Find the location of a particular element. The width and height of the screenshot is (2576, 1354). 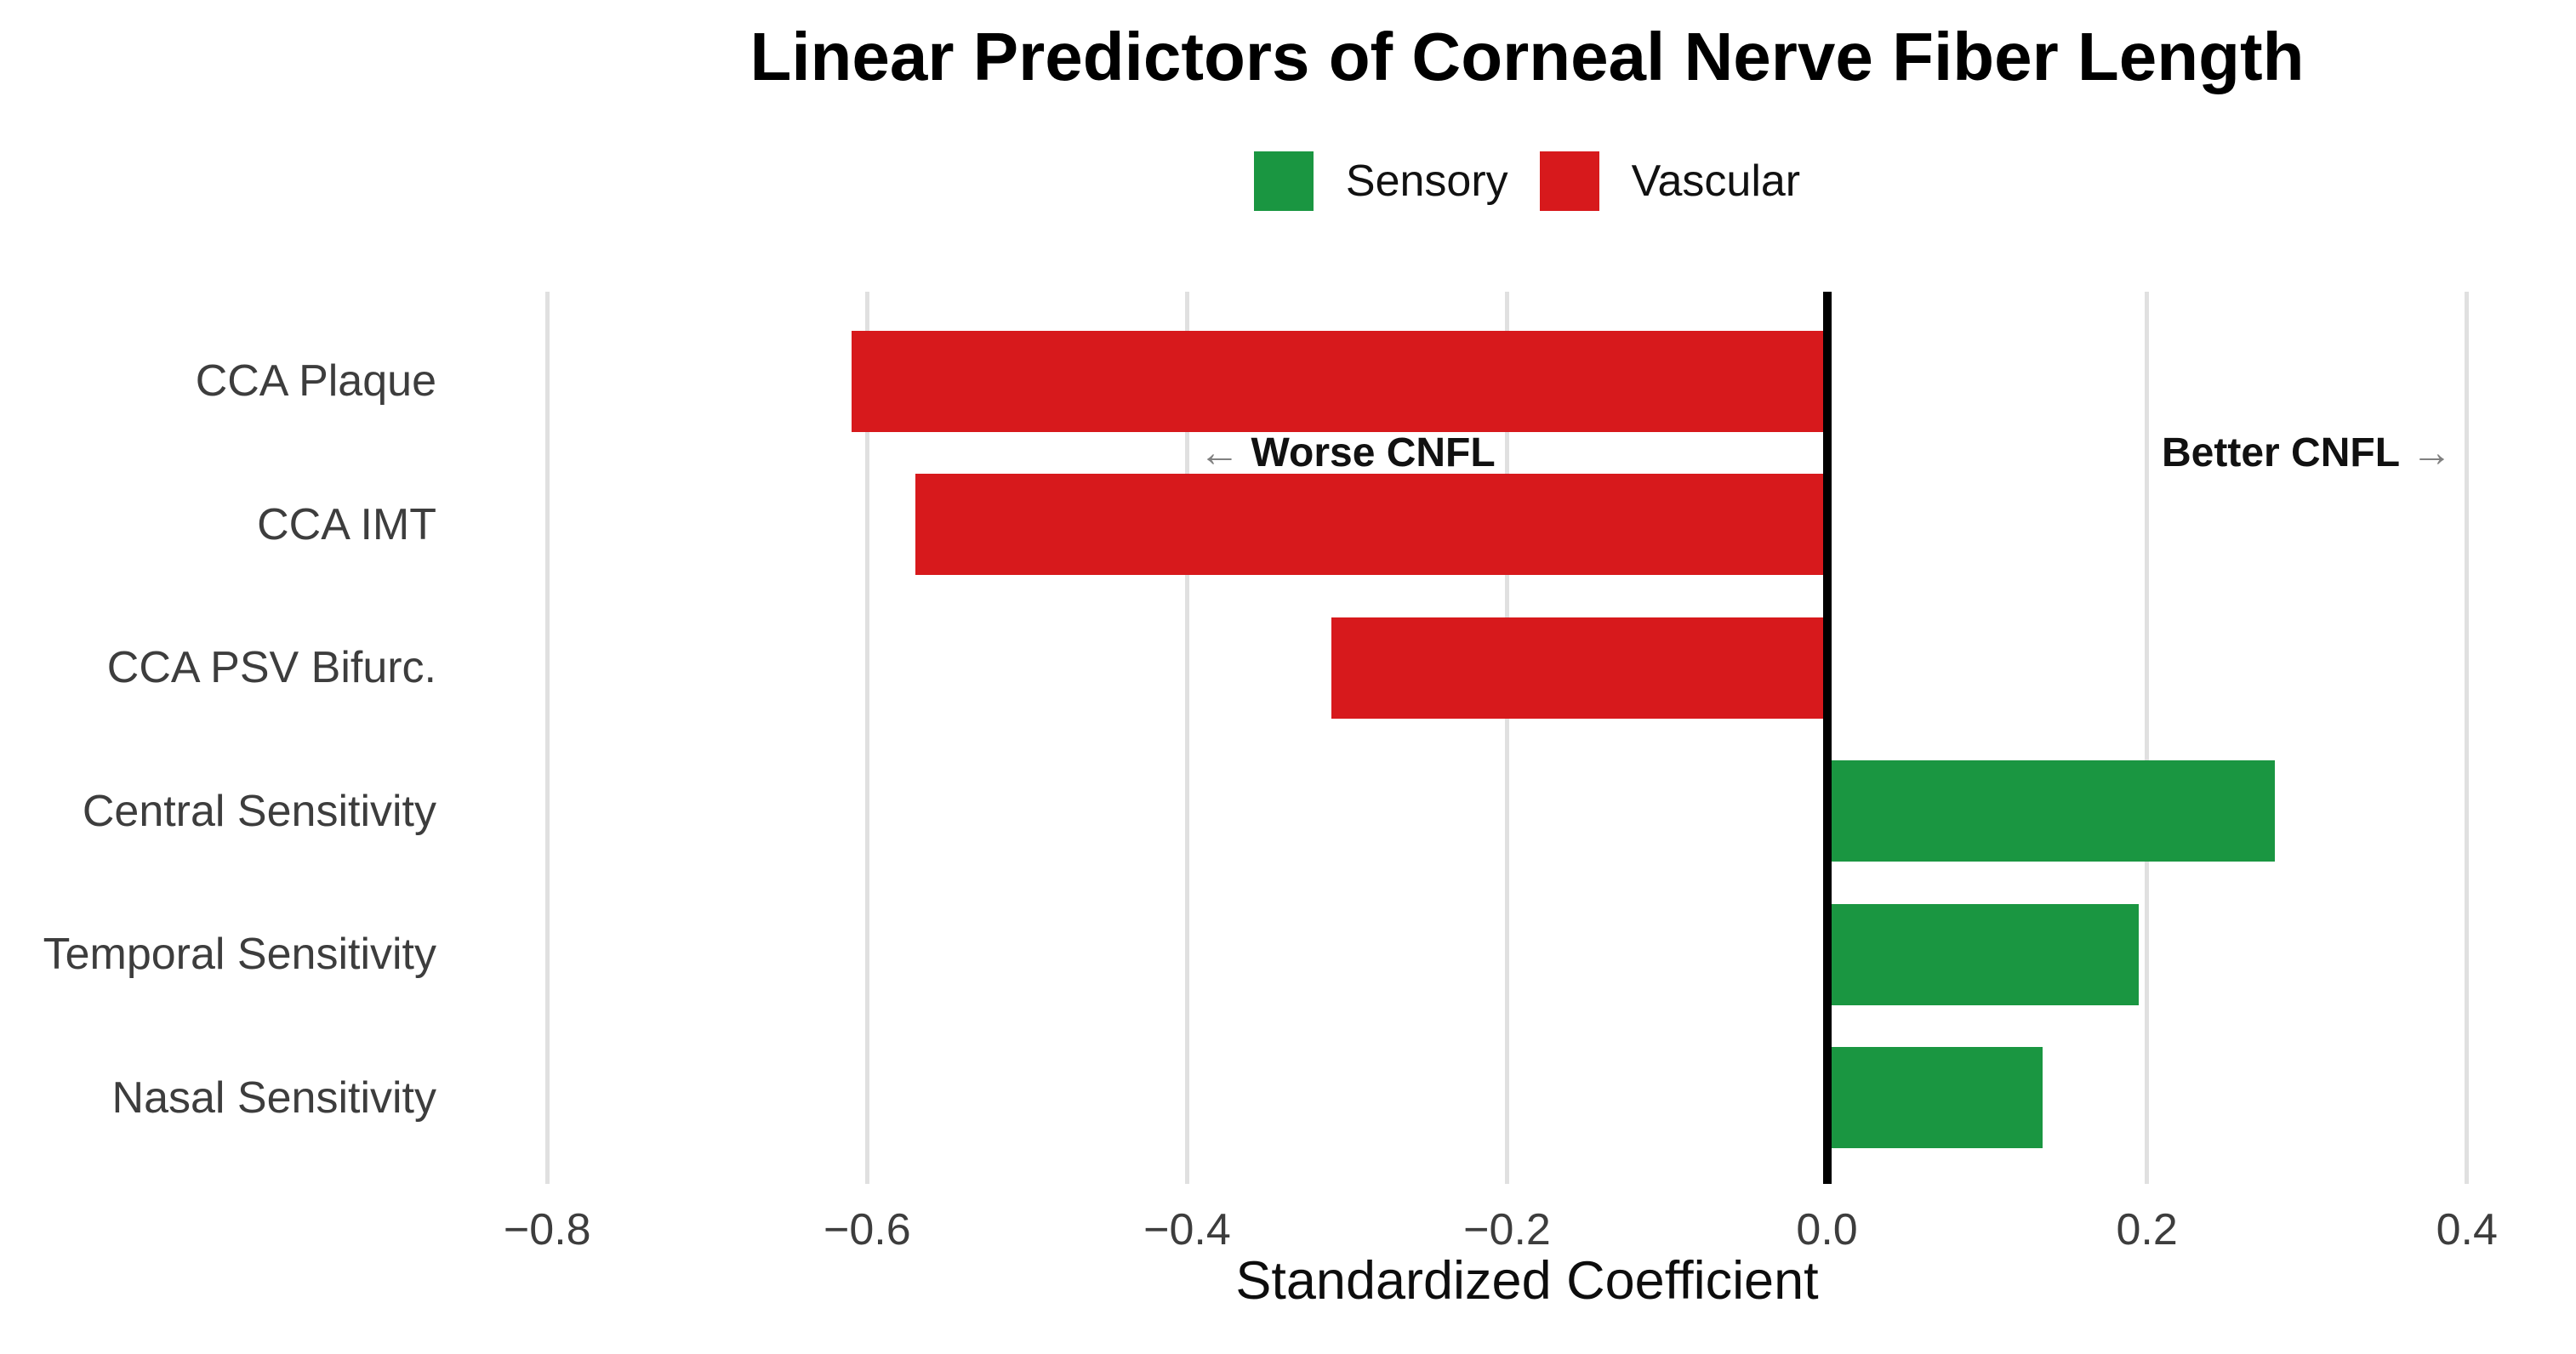

x-tick-label-0-6: −0.6 is located at coordinates (867, 1229).